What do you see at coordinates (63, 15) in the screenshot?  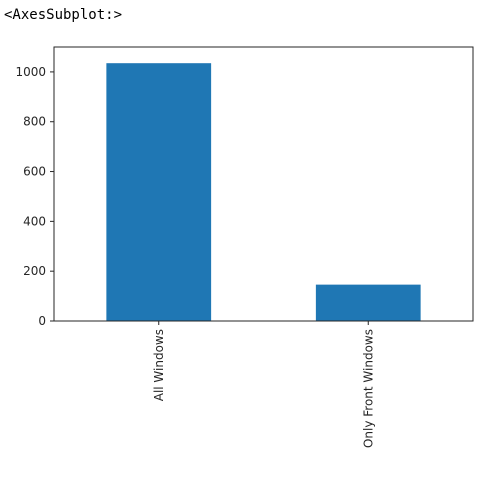 I see `cell-output-repr: <AxesSubplot:>` at bounding box center [63, 15].